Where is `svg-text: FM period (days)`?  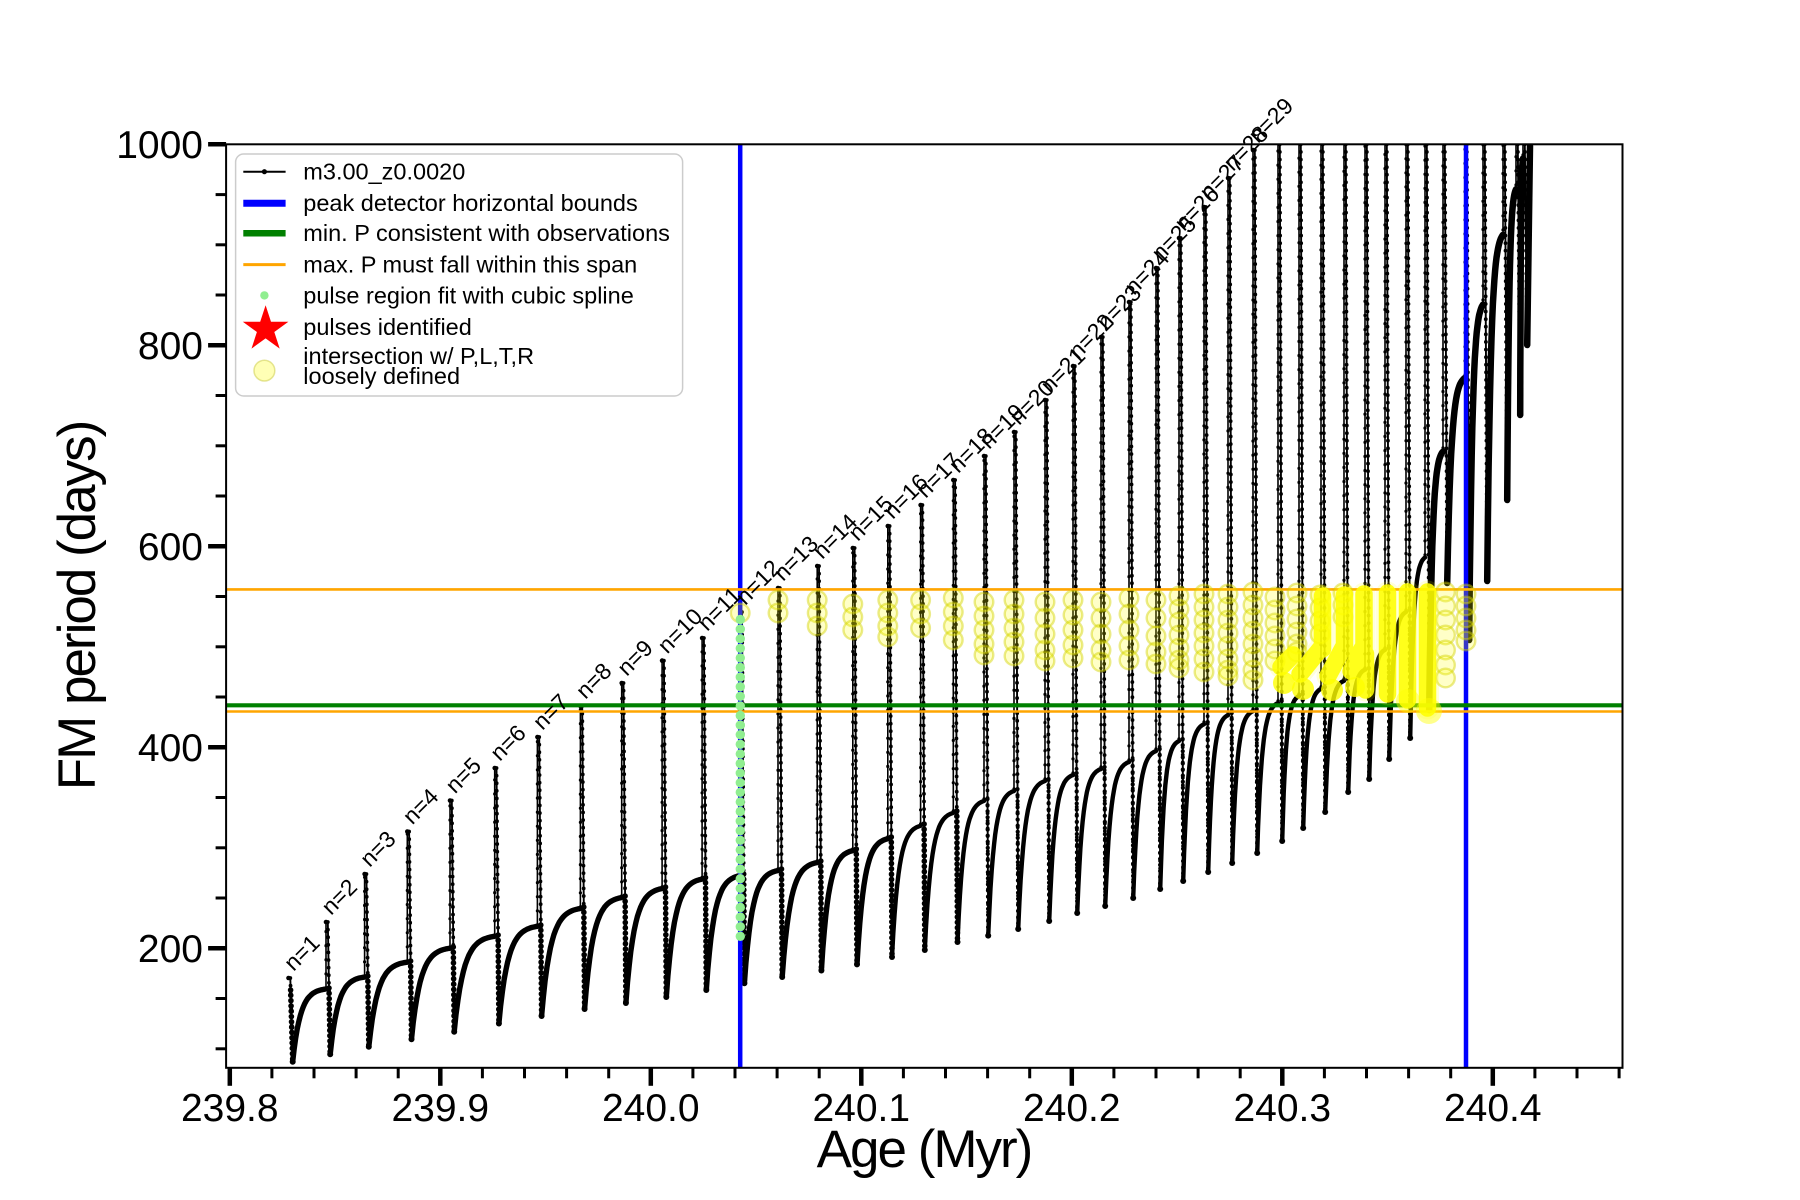 svg-text: FM period (days) is located at coordinates (77, 606).